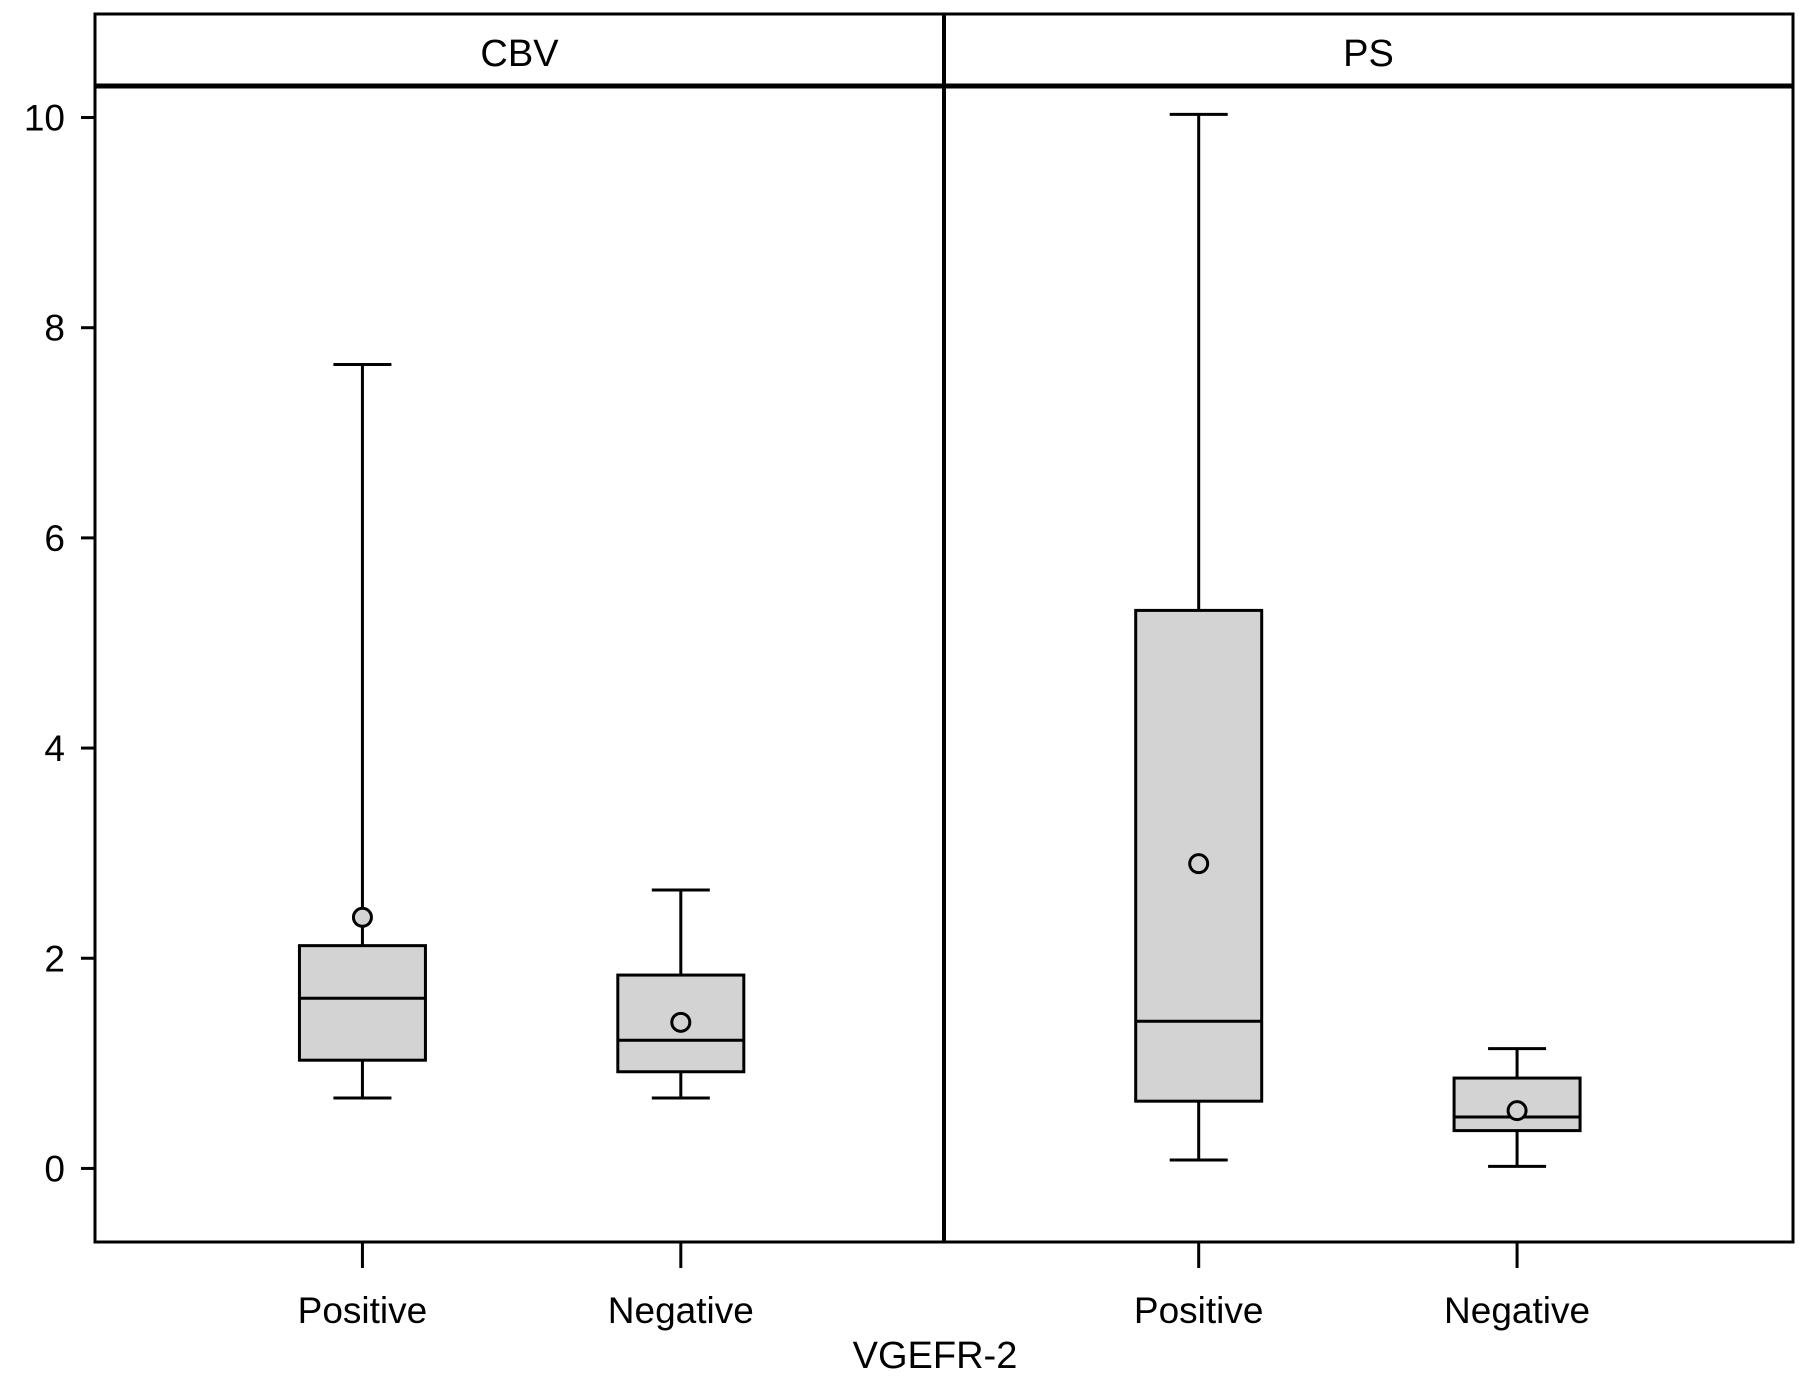  What do you see at coordinates (54, 958) in the screenshot?
I see `y-tick-label: 2` at bounding box center [54, 958].